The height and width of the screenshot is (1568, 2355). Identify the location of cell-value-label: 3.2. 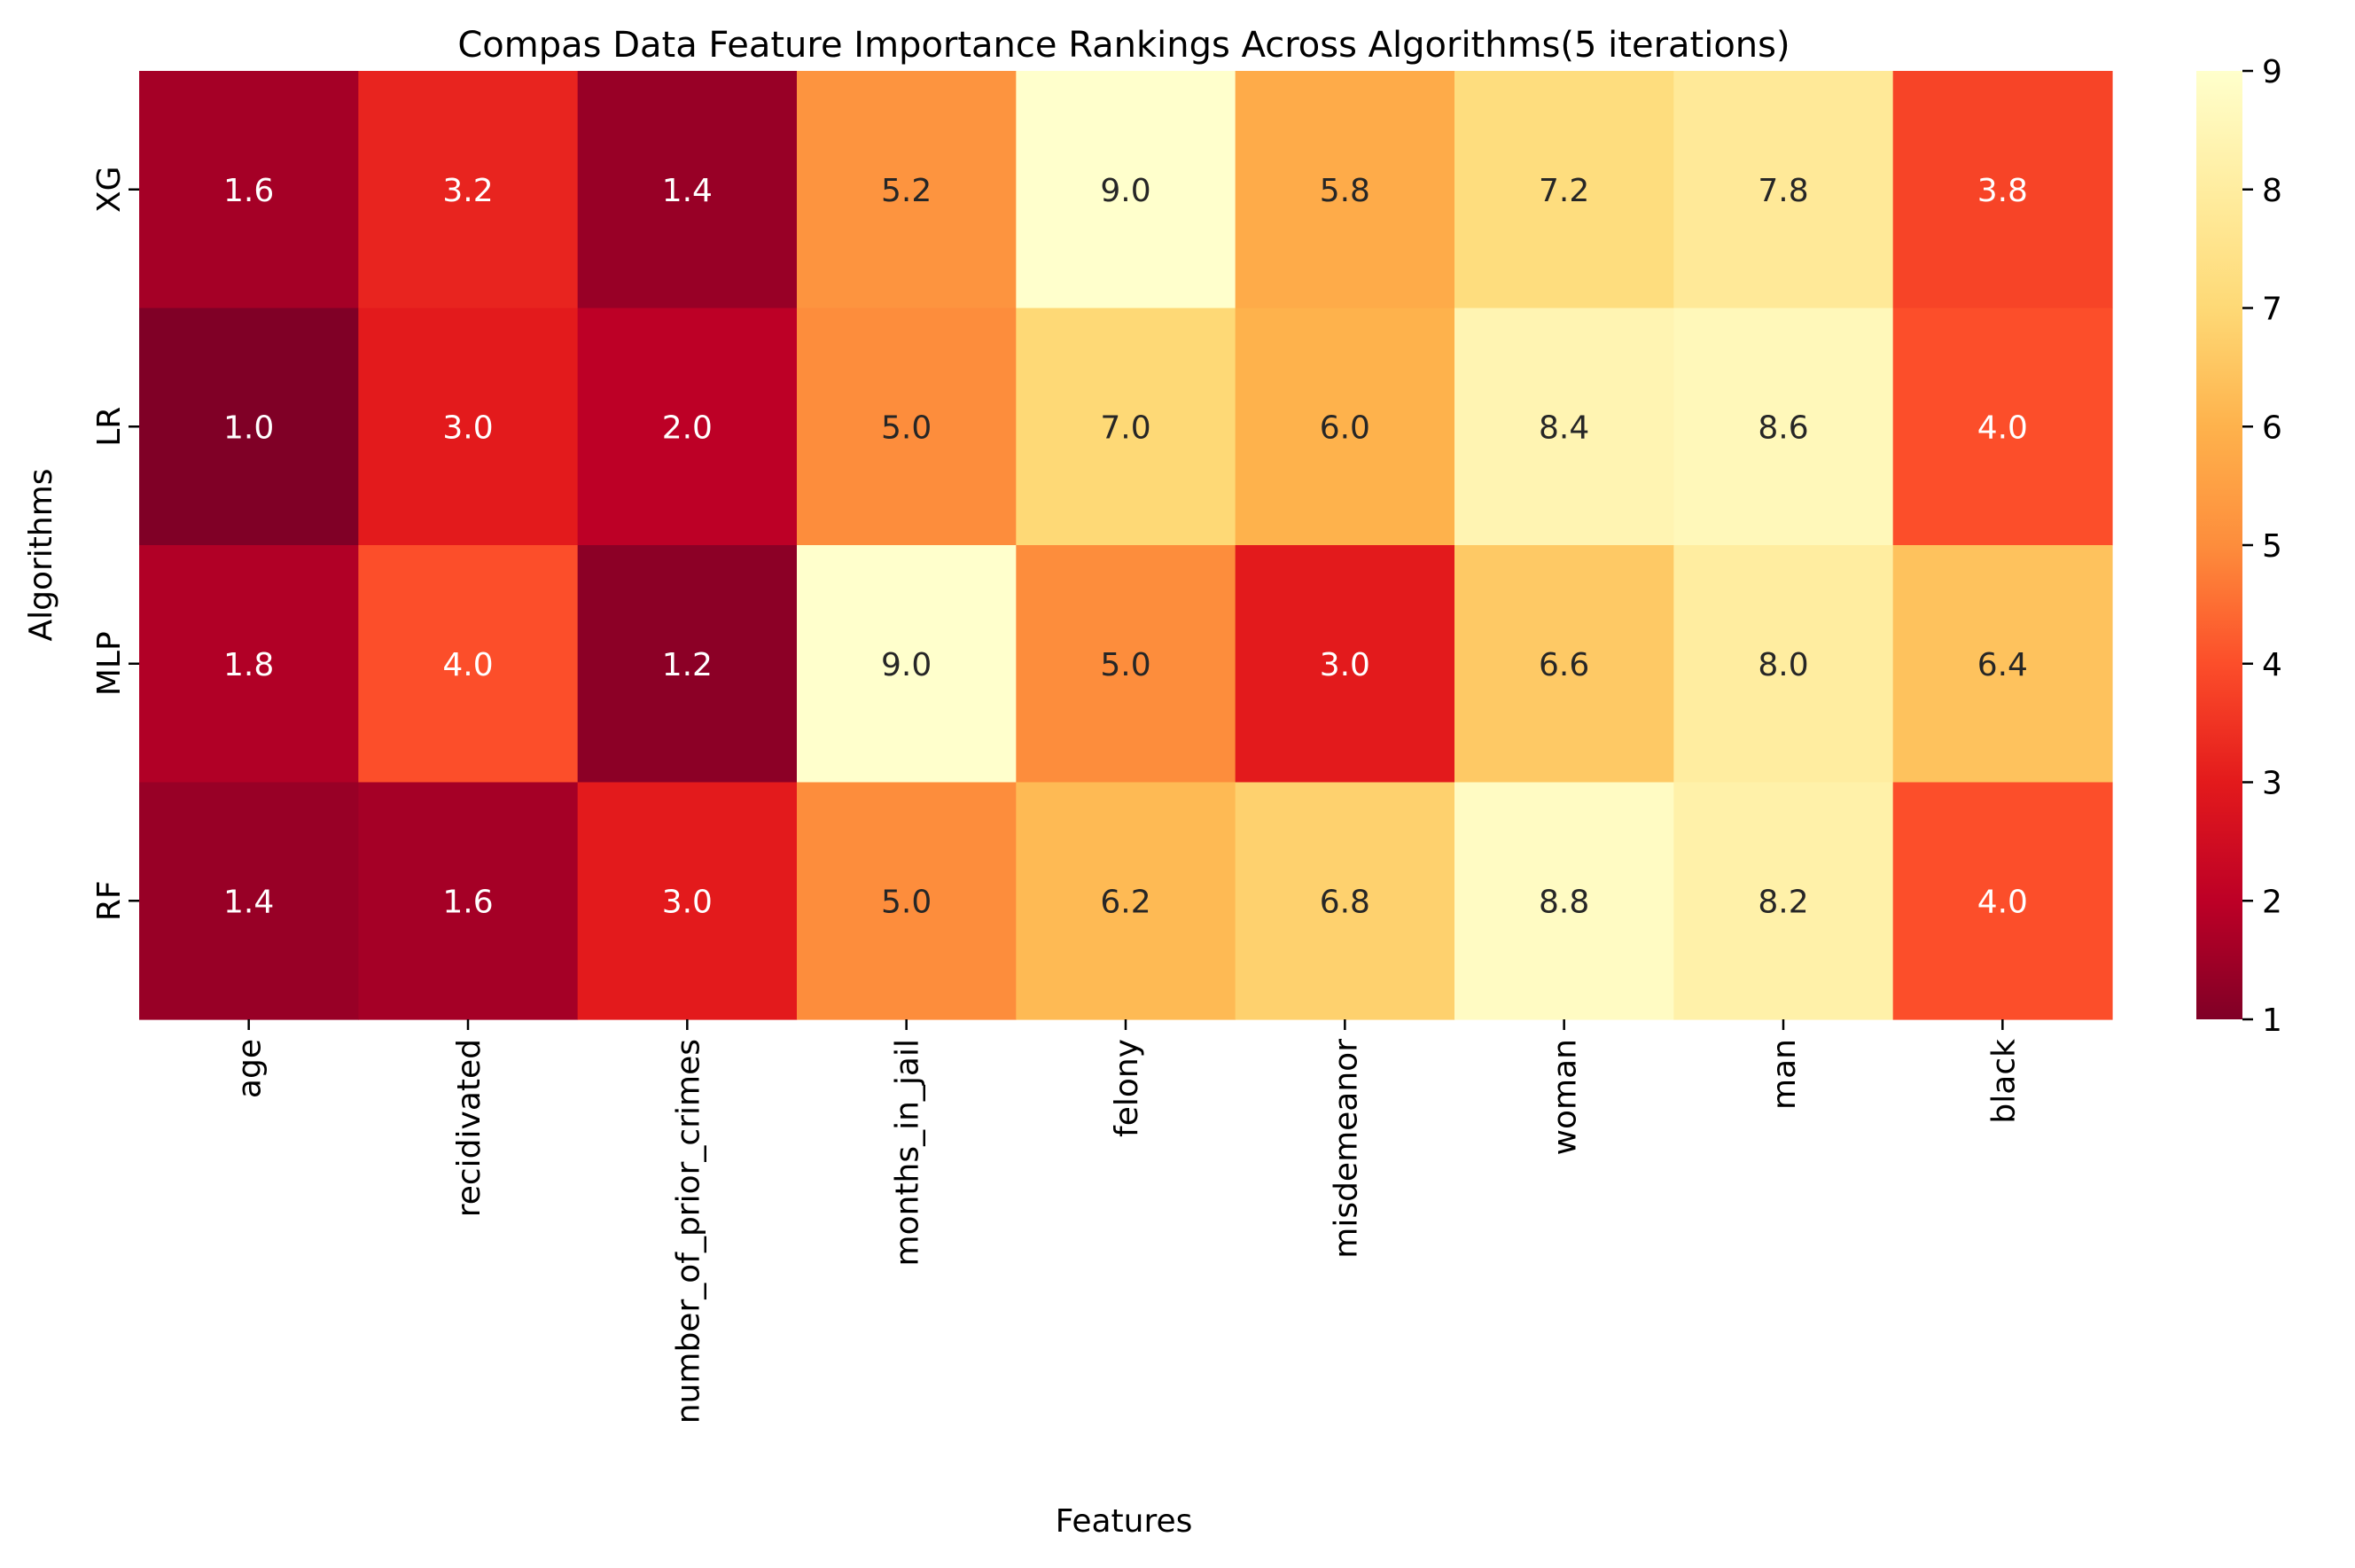
(467, 191).